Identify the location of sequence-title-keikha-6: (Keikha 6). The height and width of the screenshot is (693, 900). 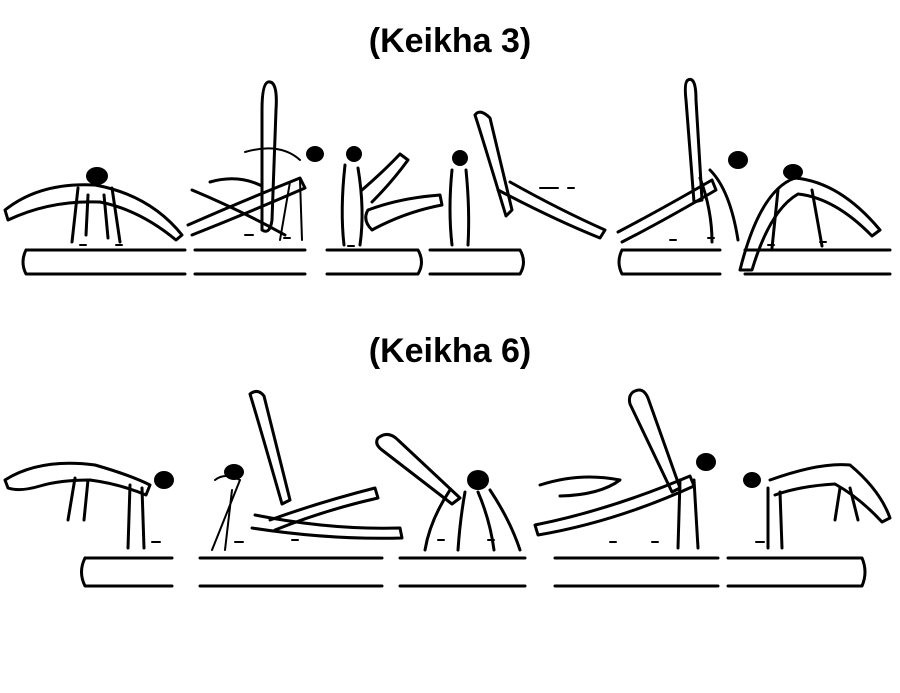
(450, 351).